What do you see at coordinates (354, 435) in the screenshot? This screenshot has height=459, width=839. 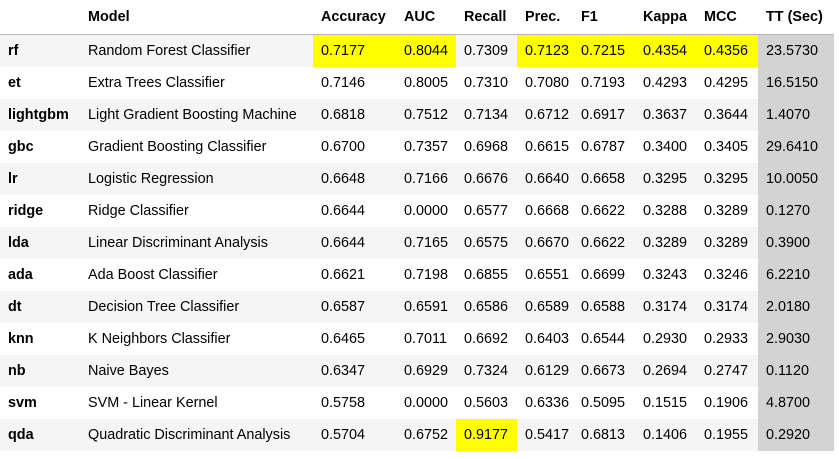 I see `accuracy-cell: 0.5704` at bounding box center [354, 435].